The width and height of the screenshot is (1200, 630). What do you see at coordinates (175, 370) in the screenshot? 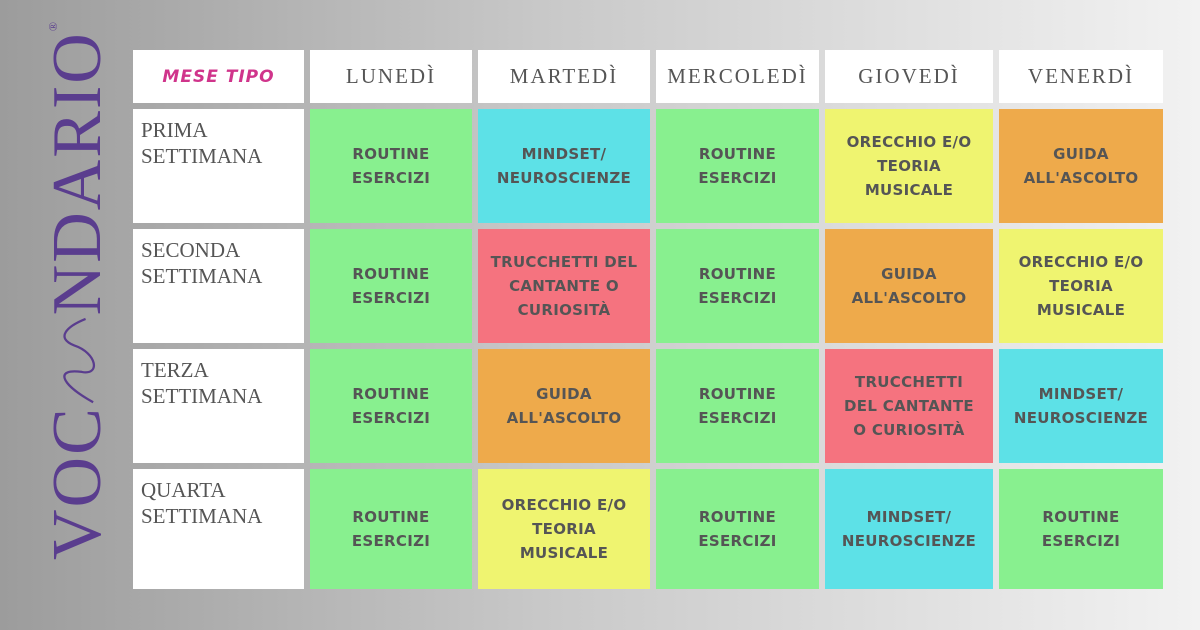
I see `week-label-line: TERZA` at bounding box center [175, 370].